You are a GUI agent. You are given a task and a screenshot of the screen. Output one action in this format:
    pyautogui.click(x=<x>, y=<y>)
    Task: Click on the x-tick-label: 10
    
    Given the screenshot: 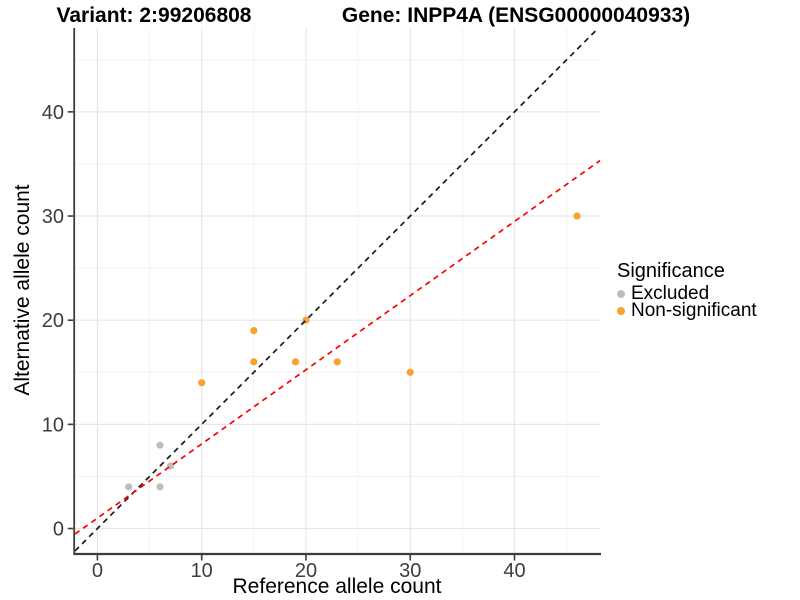 What is the action you would take?
    pyautogui.click(x=202, y=571)
    